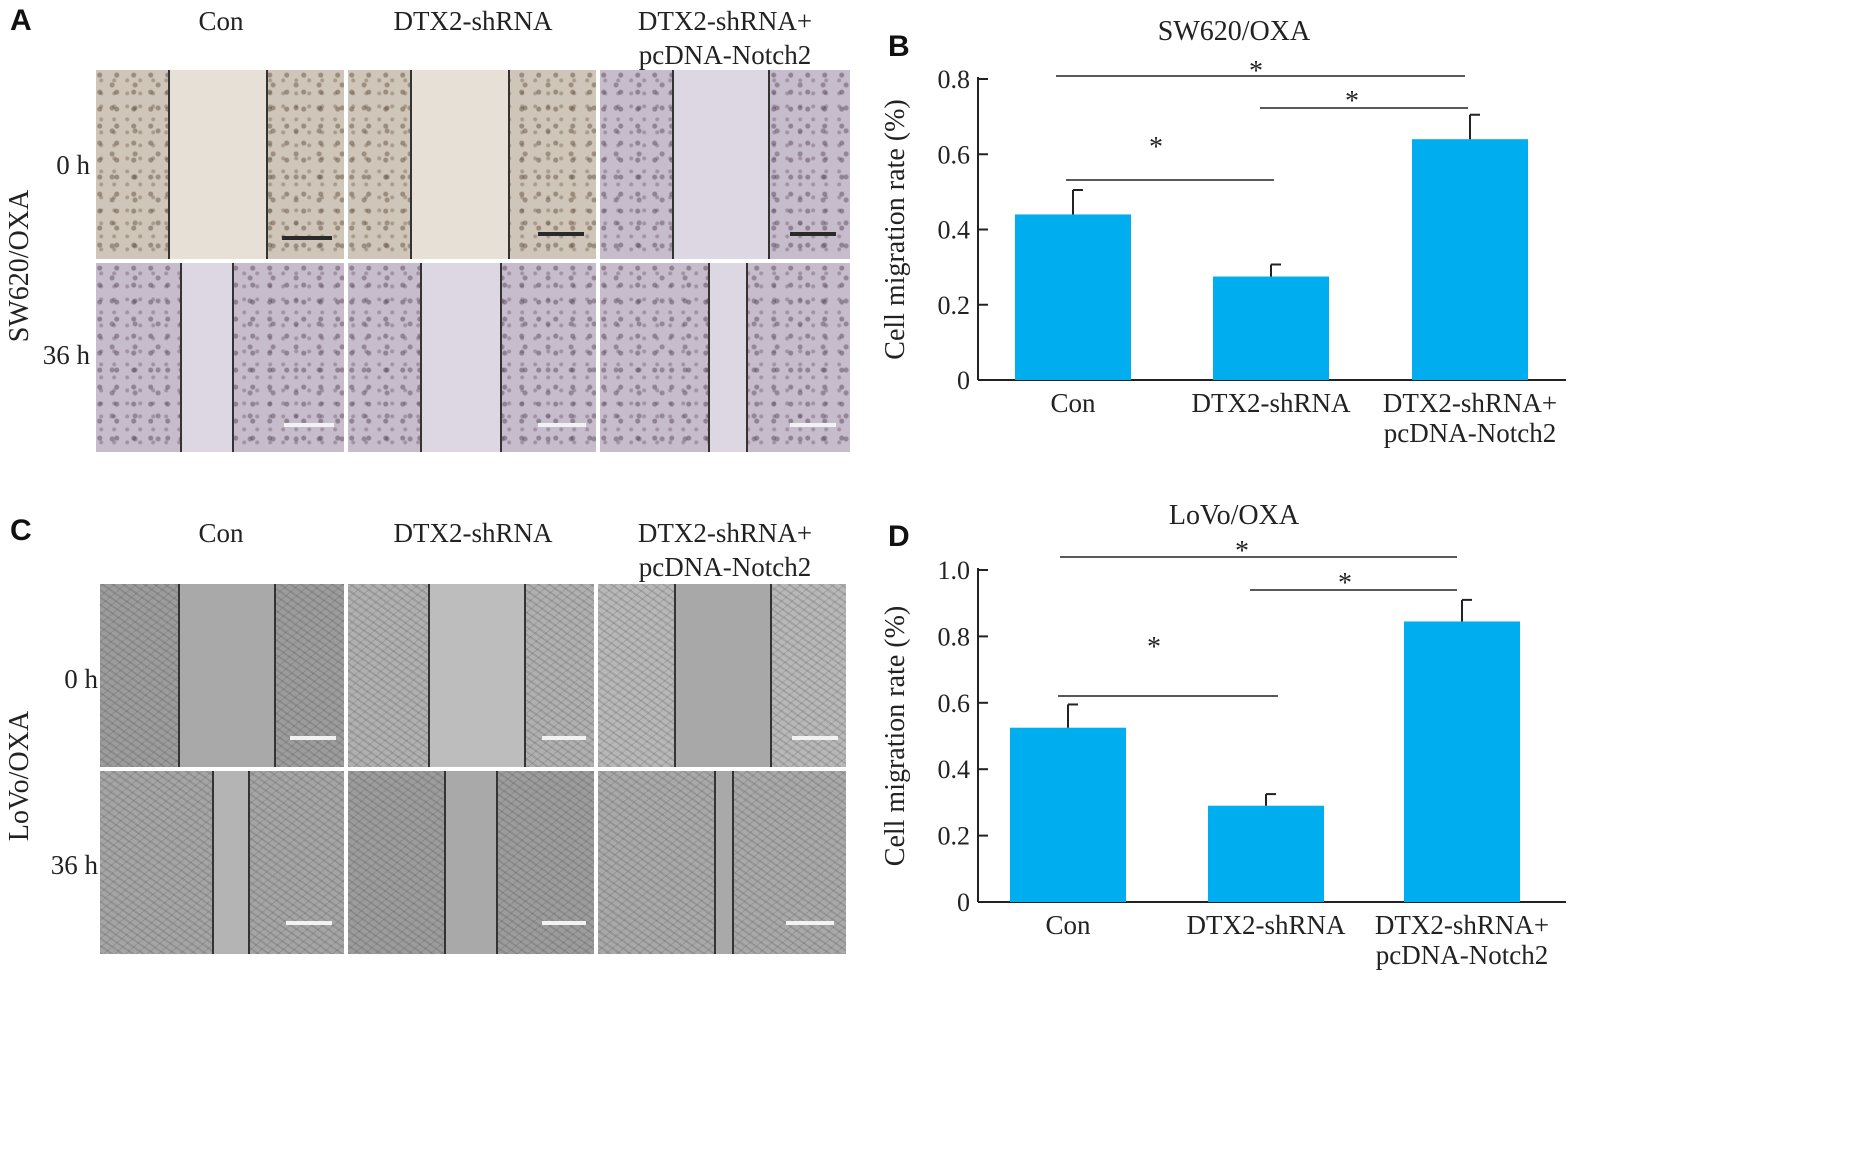  Describe the element at coordinates (963, 902) in the screenshot. I see `chart-d-y-tick-label-0: 0` at that location.